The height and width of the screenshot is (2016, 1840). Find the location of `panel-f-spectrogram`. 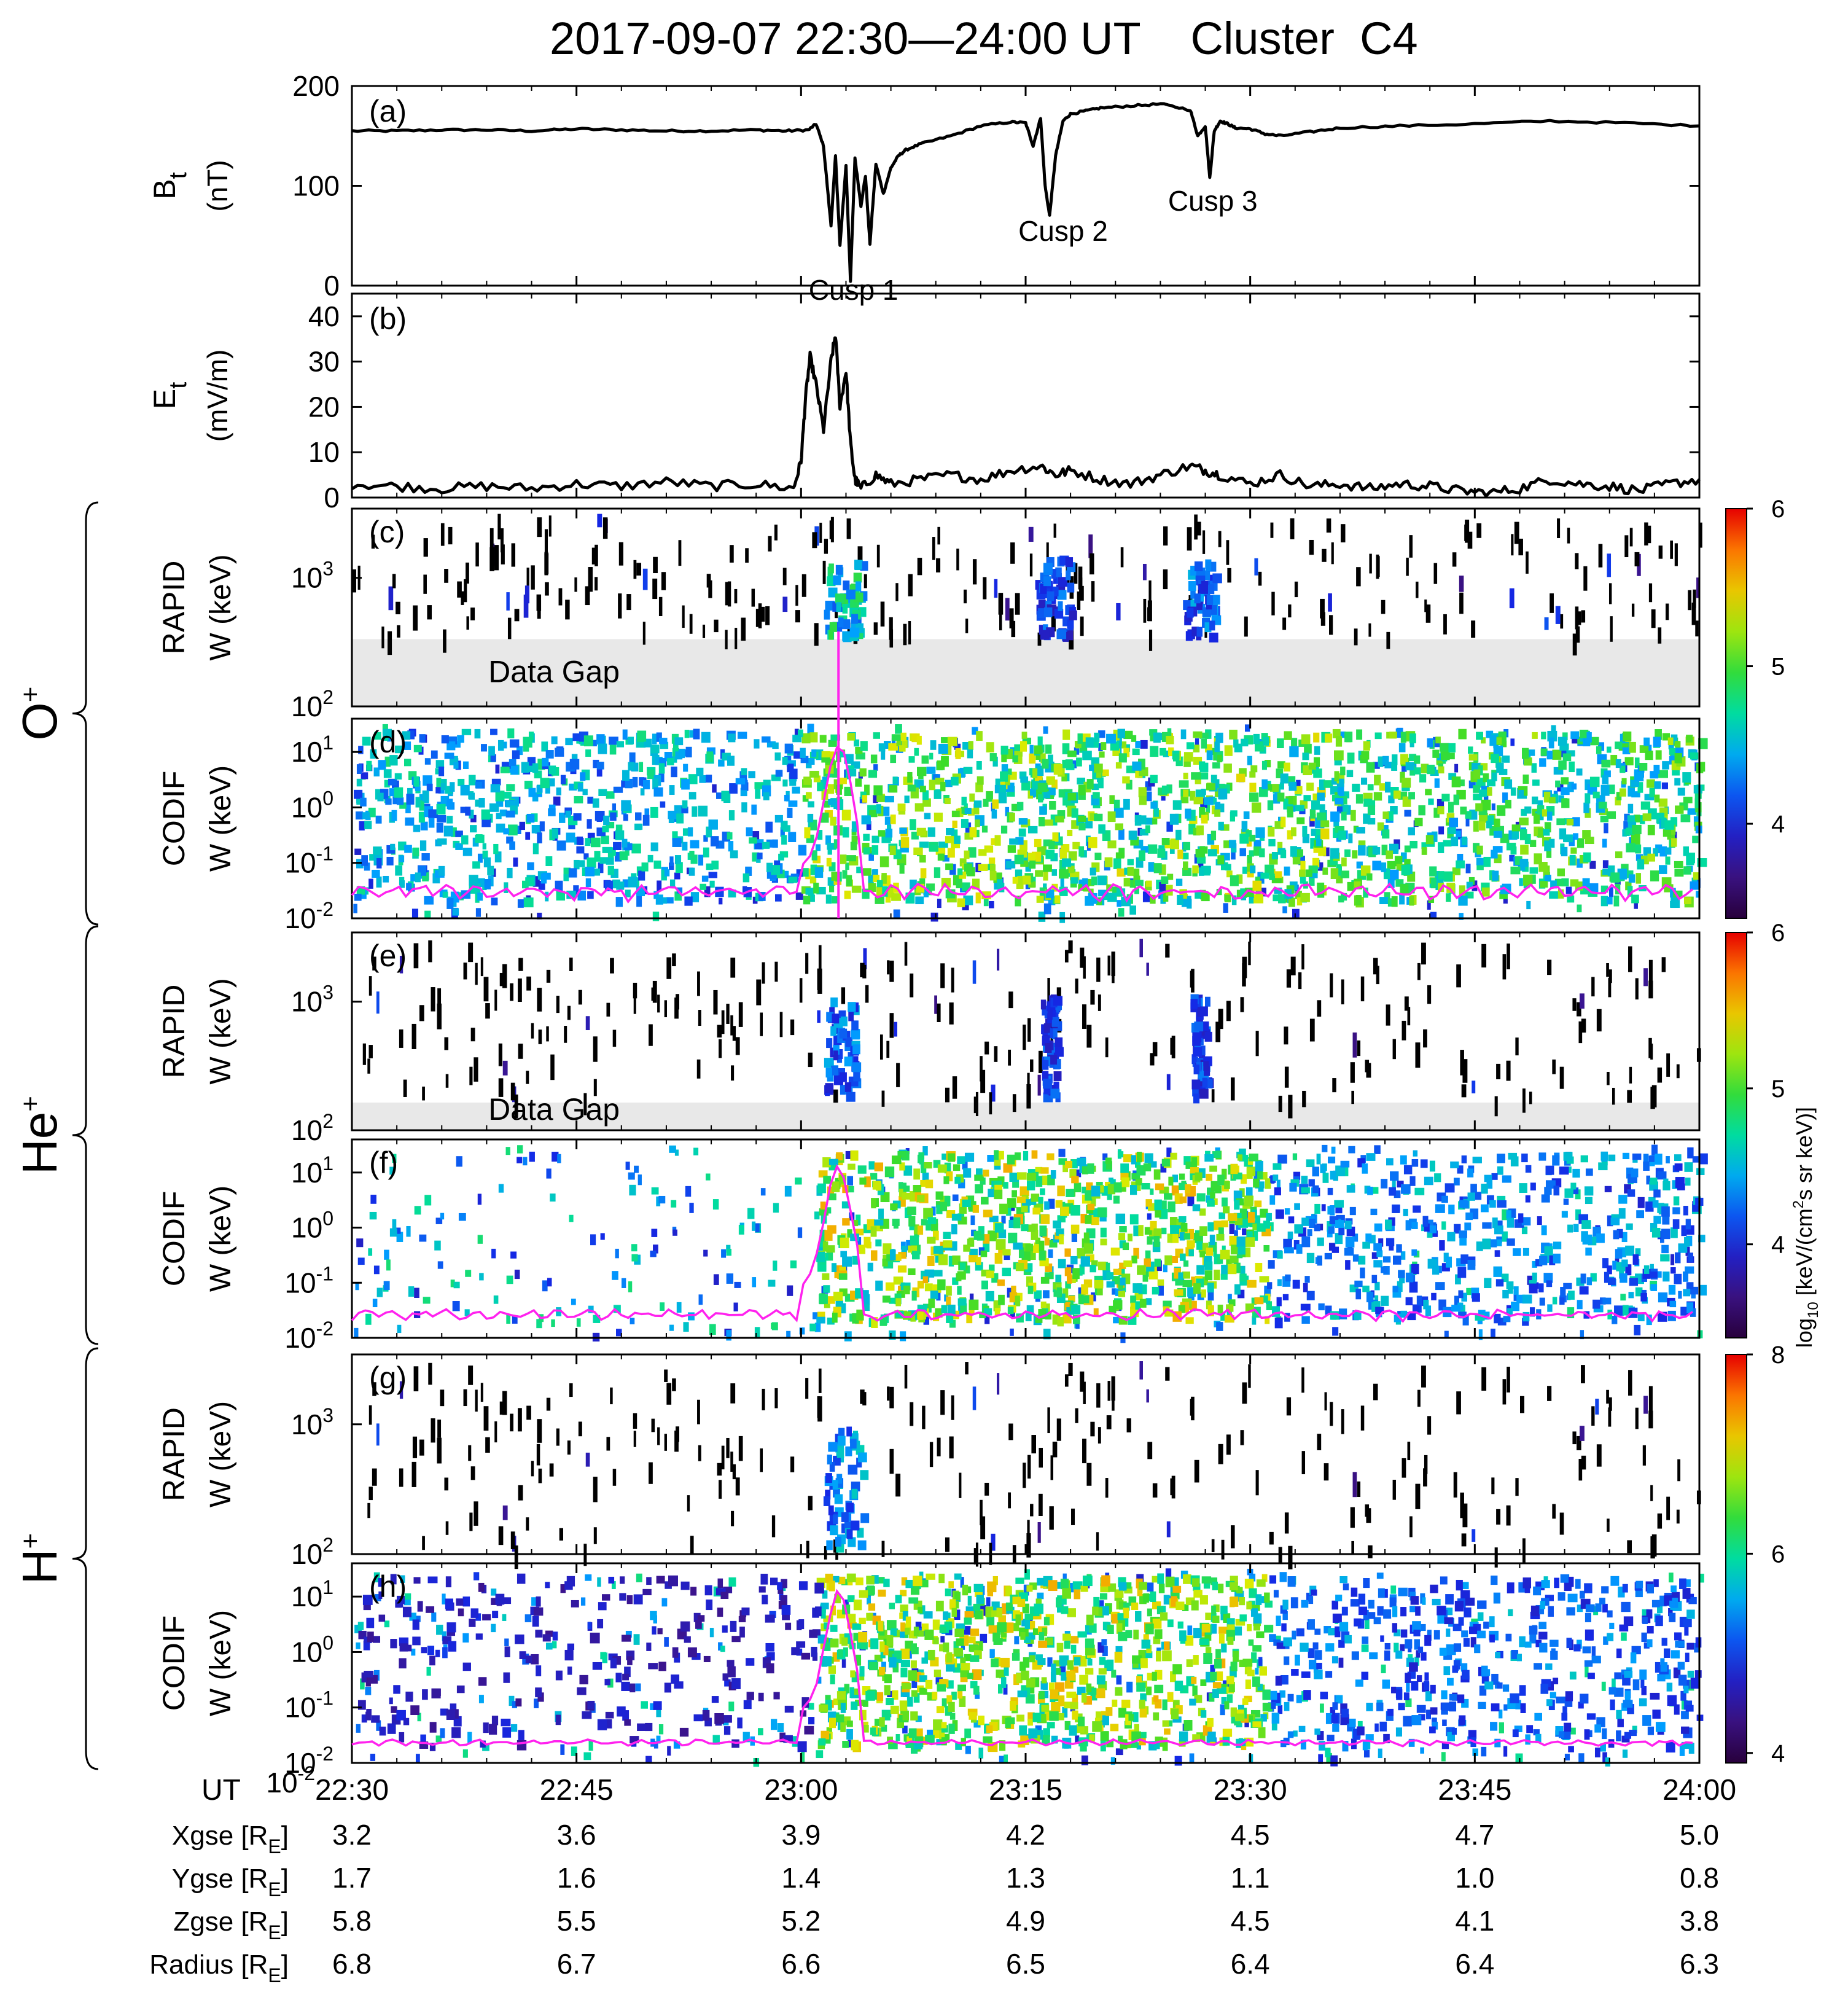

panel-f-spectrogram is located at coordinates (1031, 1243).